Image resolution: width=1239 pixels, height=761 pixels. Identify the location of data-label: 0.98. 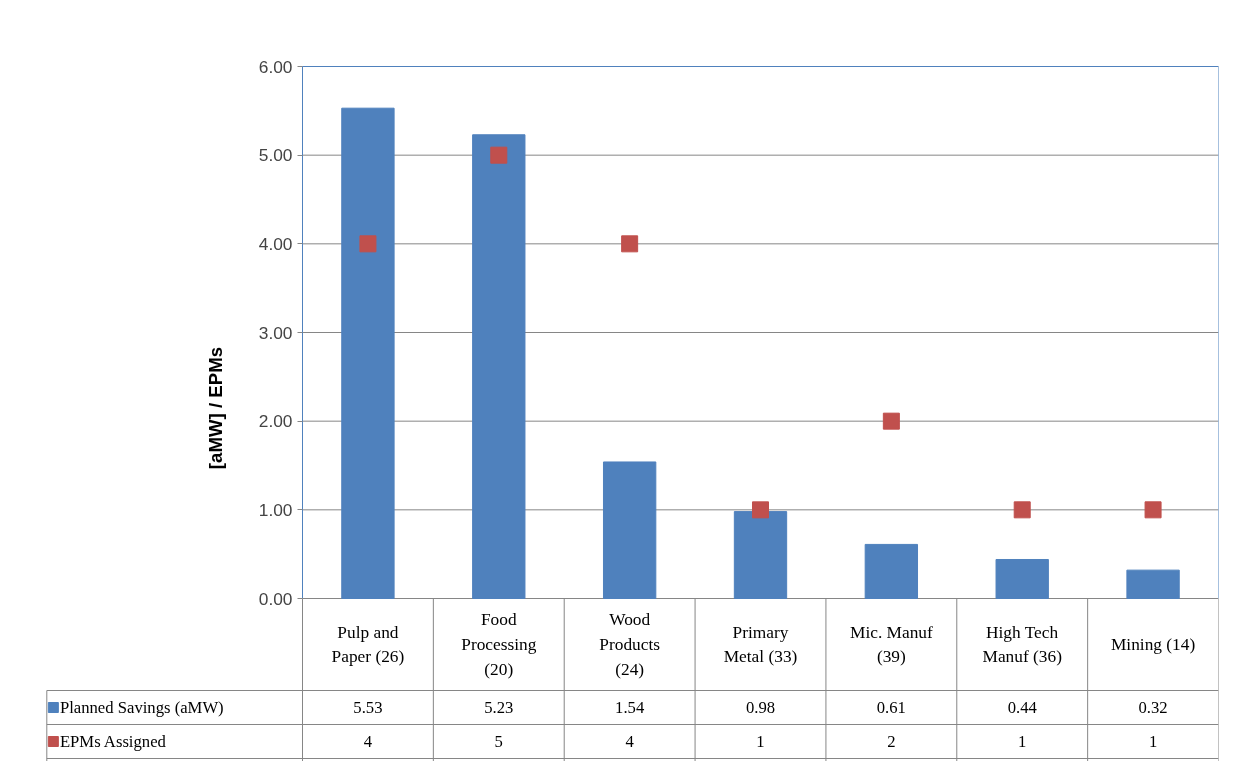
(760, 707).